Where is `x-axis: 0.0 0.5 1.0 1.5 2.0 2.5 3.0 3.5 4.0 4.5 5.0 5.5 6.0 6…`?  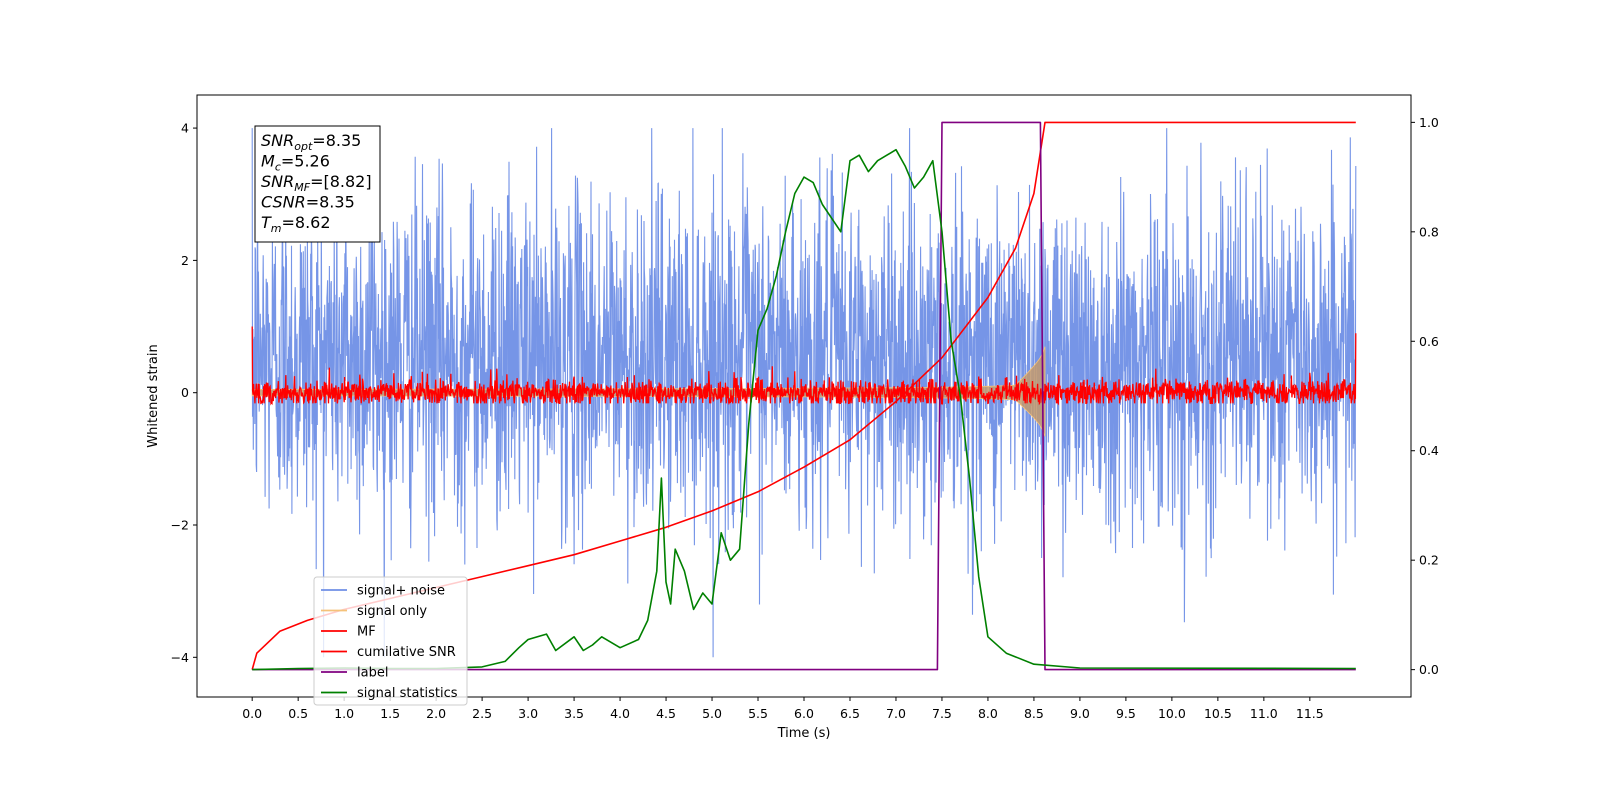
x-axis: 0.0 0.5 1.0 1.5 2.0 2.5 3.0 3.5 4.0 4.5 5.0 5.5 6.0 6… is located at coordinates (783, 709).